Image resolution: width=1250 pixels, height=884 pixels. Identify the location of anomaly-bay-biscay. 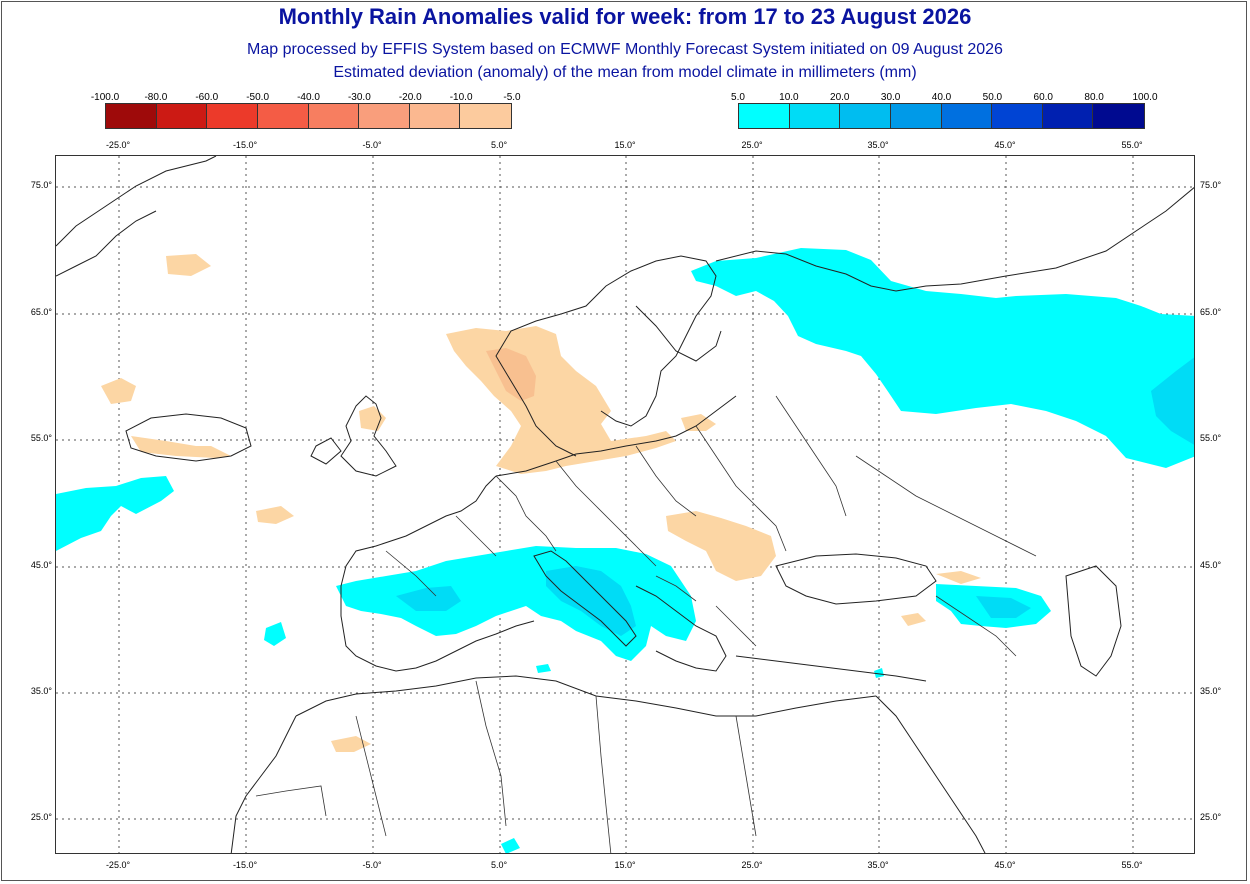
(275, 515).